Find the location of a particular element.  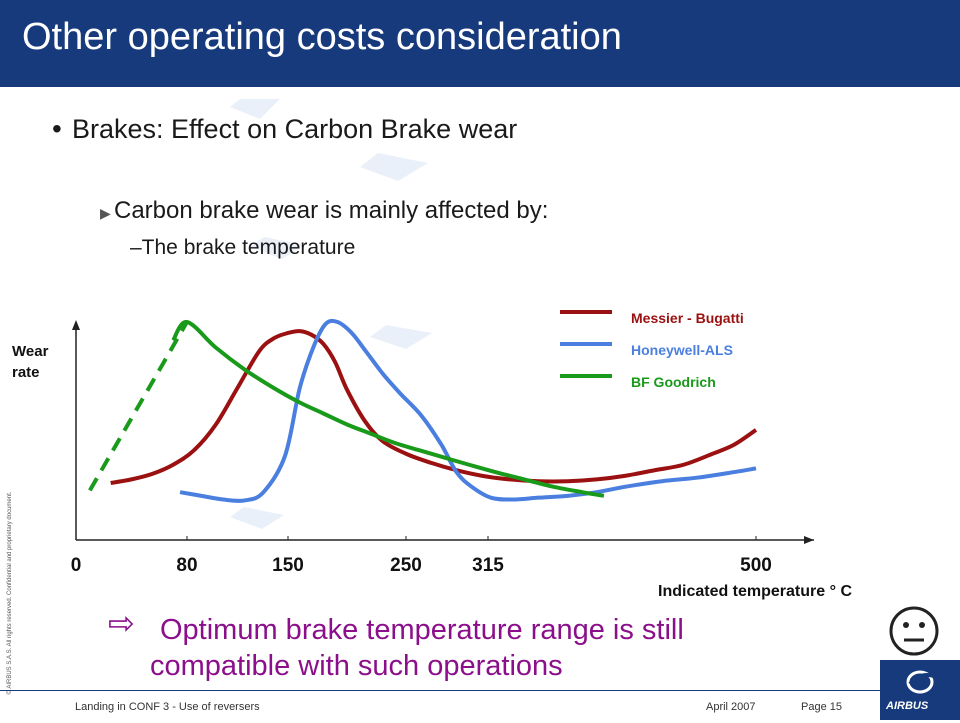

footer-presentation-title: Landing in CONF 3 - Use of reversers is located at coordinates (167, 707).